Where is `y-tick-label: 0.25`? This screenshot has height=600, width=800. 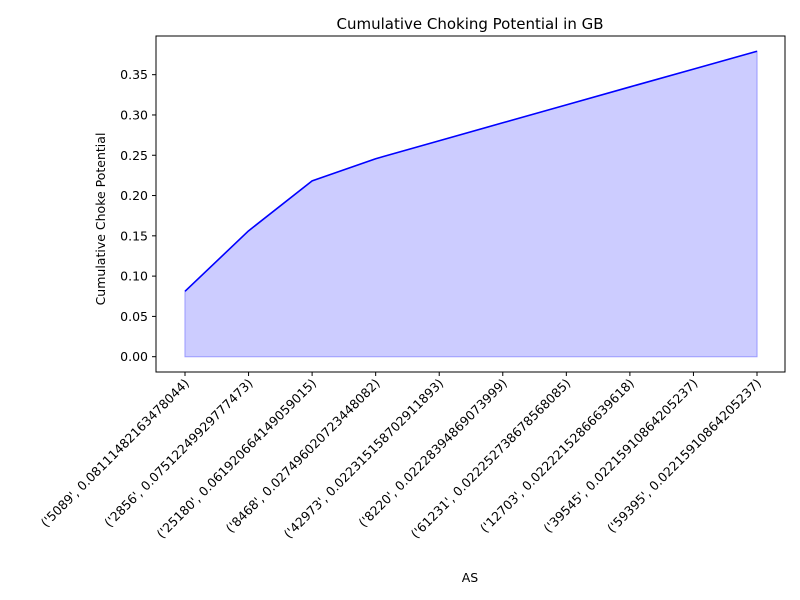 y-tick-label: 0.25 is located at coordinates (134, 155).